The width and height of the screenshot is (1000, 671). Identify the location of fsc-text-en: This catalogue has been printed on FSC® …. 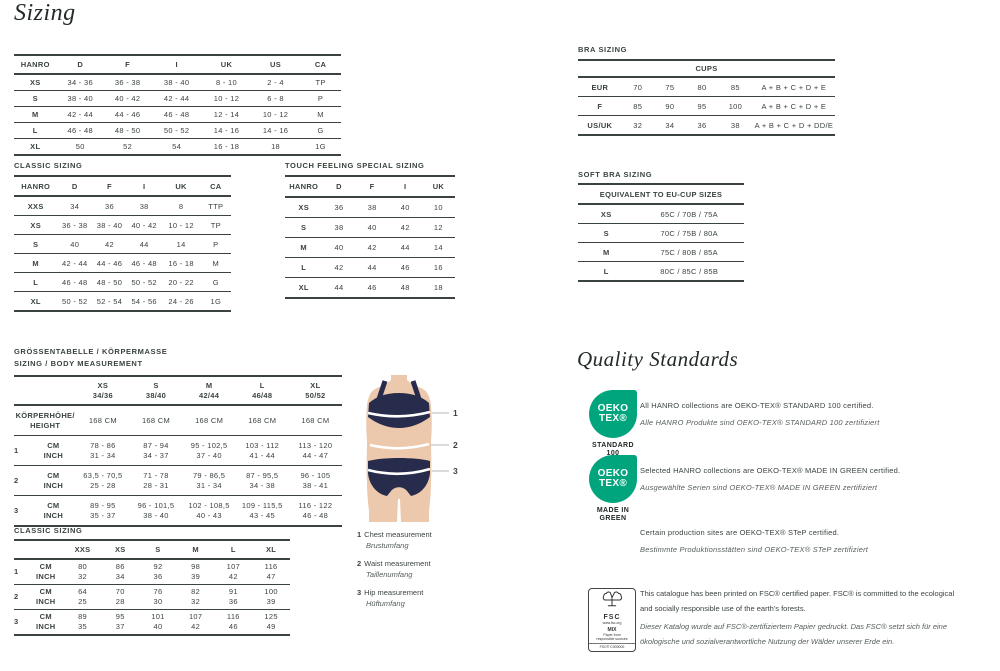
(797, 601).